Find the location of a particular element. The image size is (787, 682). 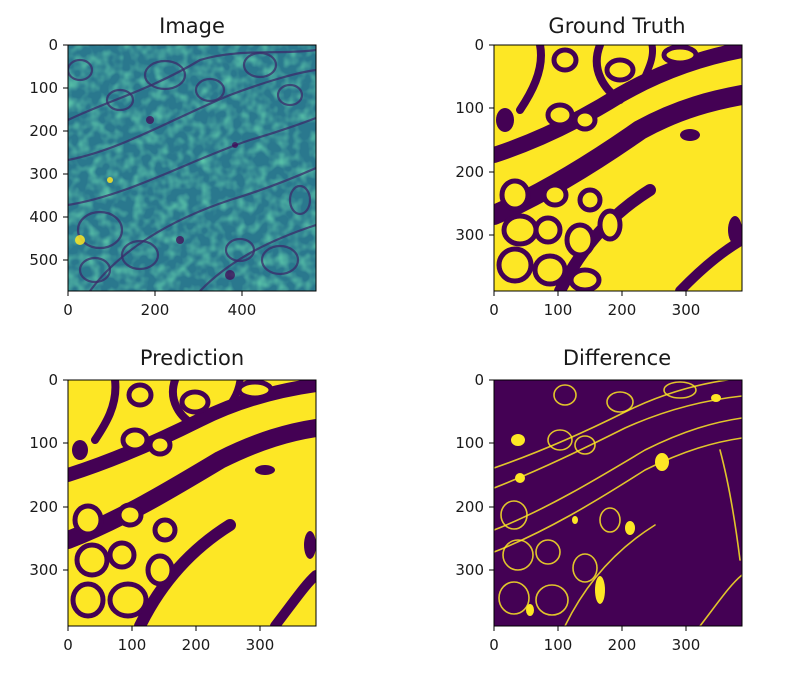

image-xticks: 0 200 400 is located at coordinates (159, 305).